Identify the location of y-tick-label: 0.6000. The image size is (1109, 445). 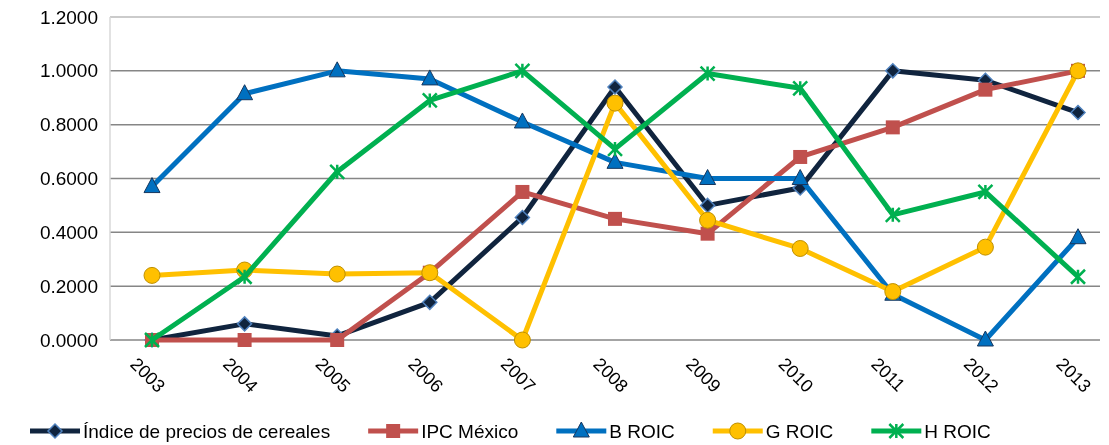
(68, 179).